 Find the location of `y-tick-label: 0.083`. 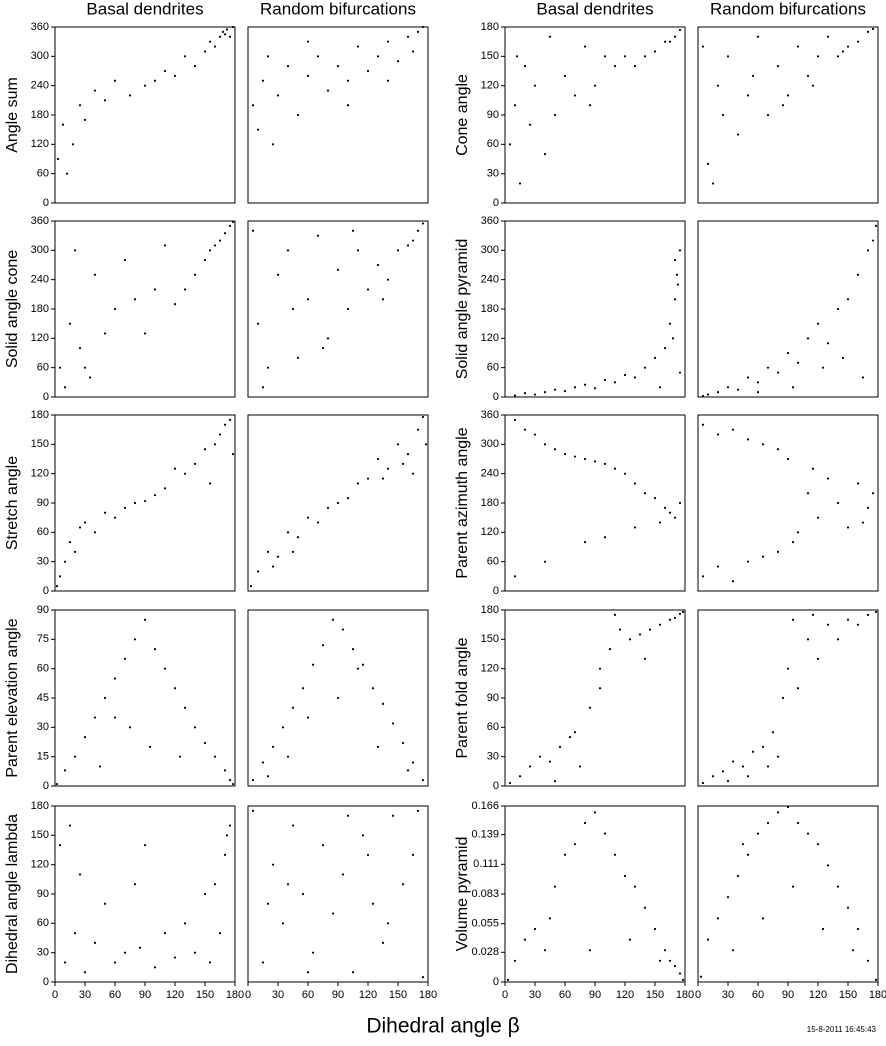

y-tick-label: 0.083 is located at coordinates (485, 894).